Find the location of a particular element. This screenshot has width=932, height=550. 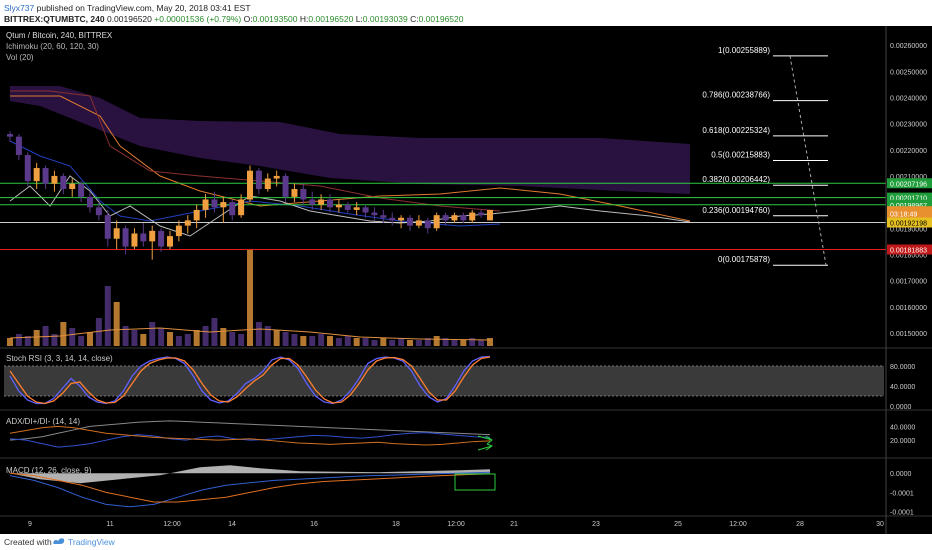

open-value: 0.00193500 is located at coordinates (275, 19).